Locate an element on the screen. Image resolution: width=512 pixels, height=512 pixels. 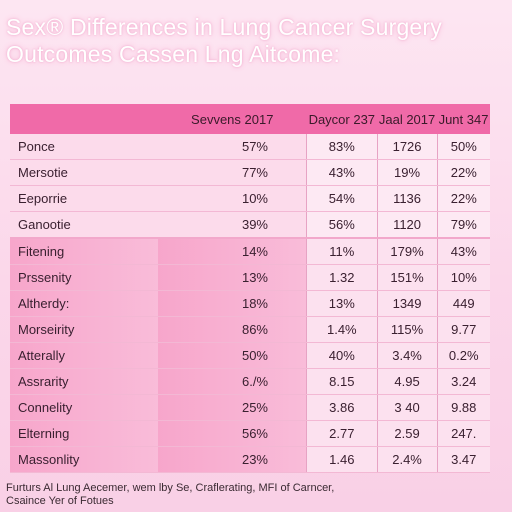
table-cell: 179% is located at coordinates (406, 251).